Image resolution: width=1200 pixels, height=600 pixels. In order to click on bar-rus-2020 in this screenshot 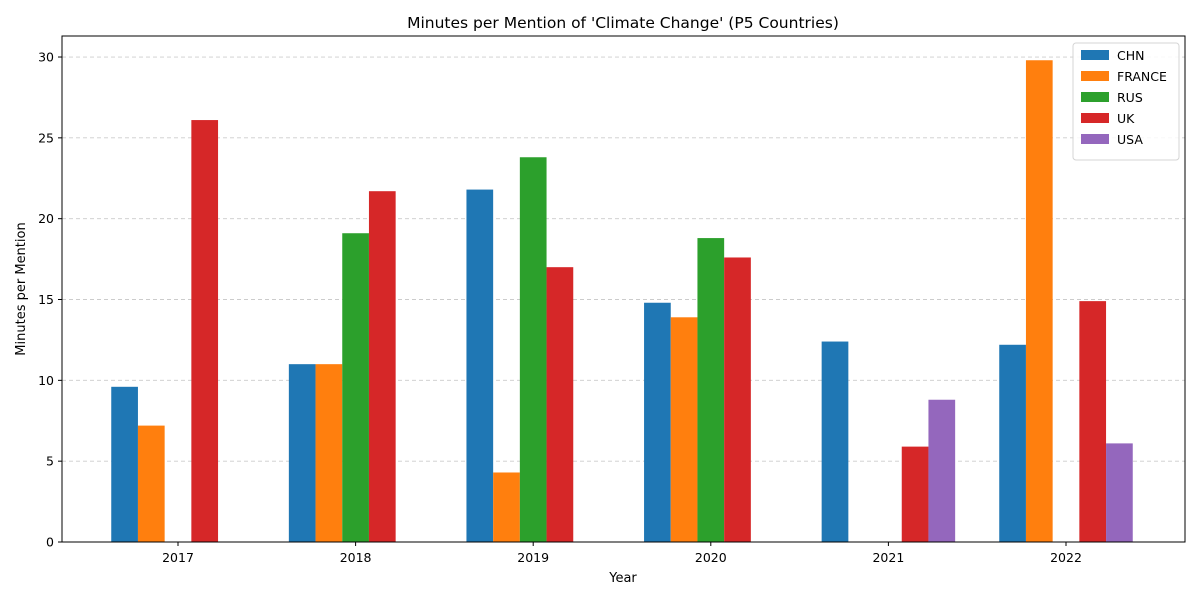, I will do `click(711, 390)`.